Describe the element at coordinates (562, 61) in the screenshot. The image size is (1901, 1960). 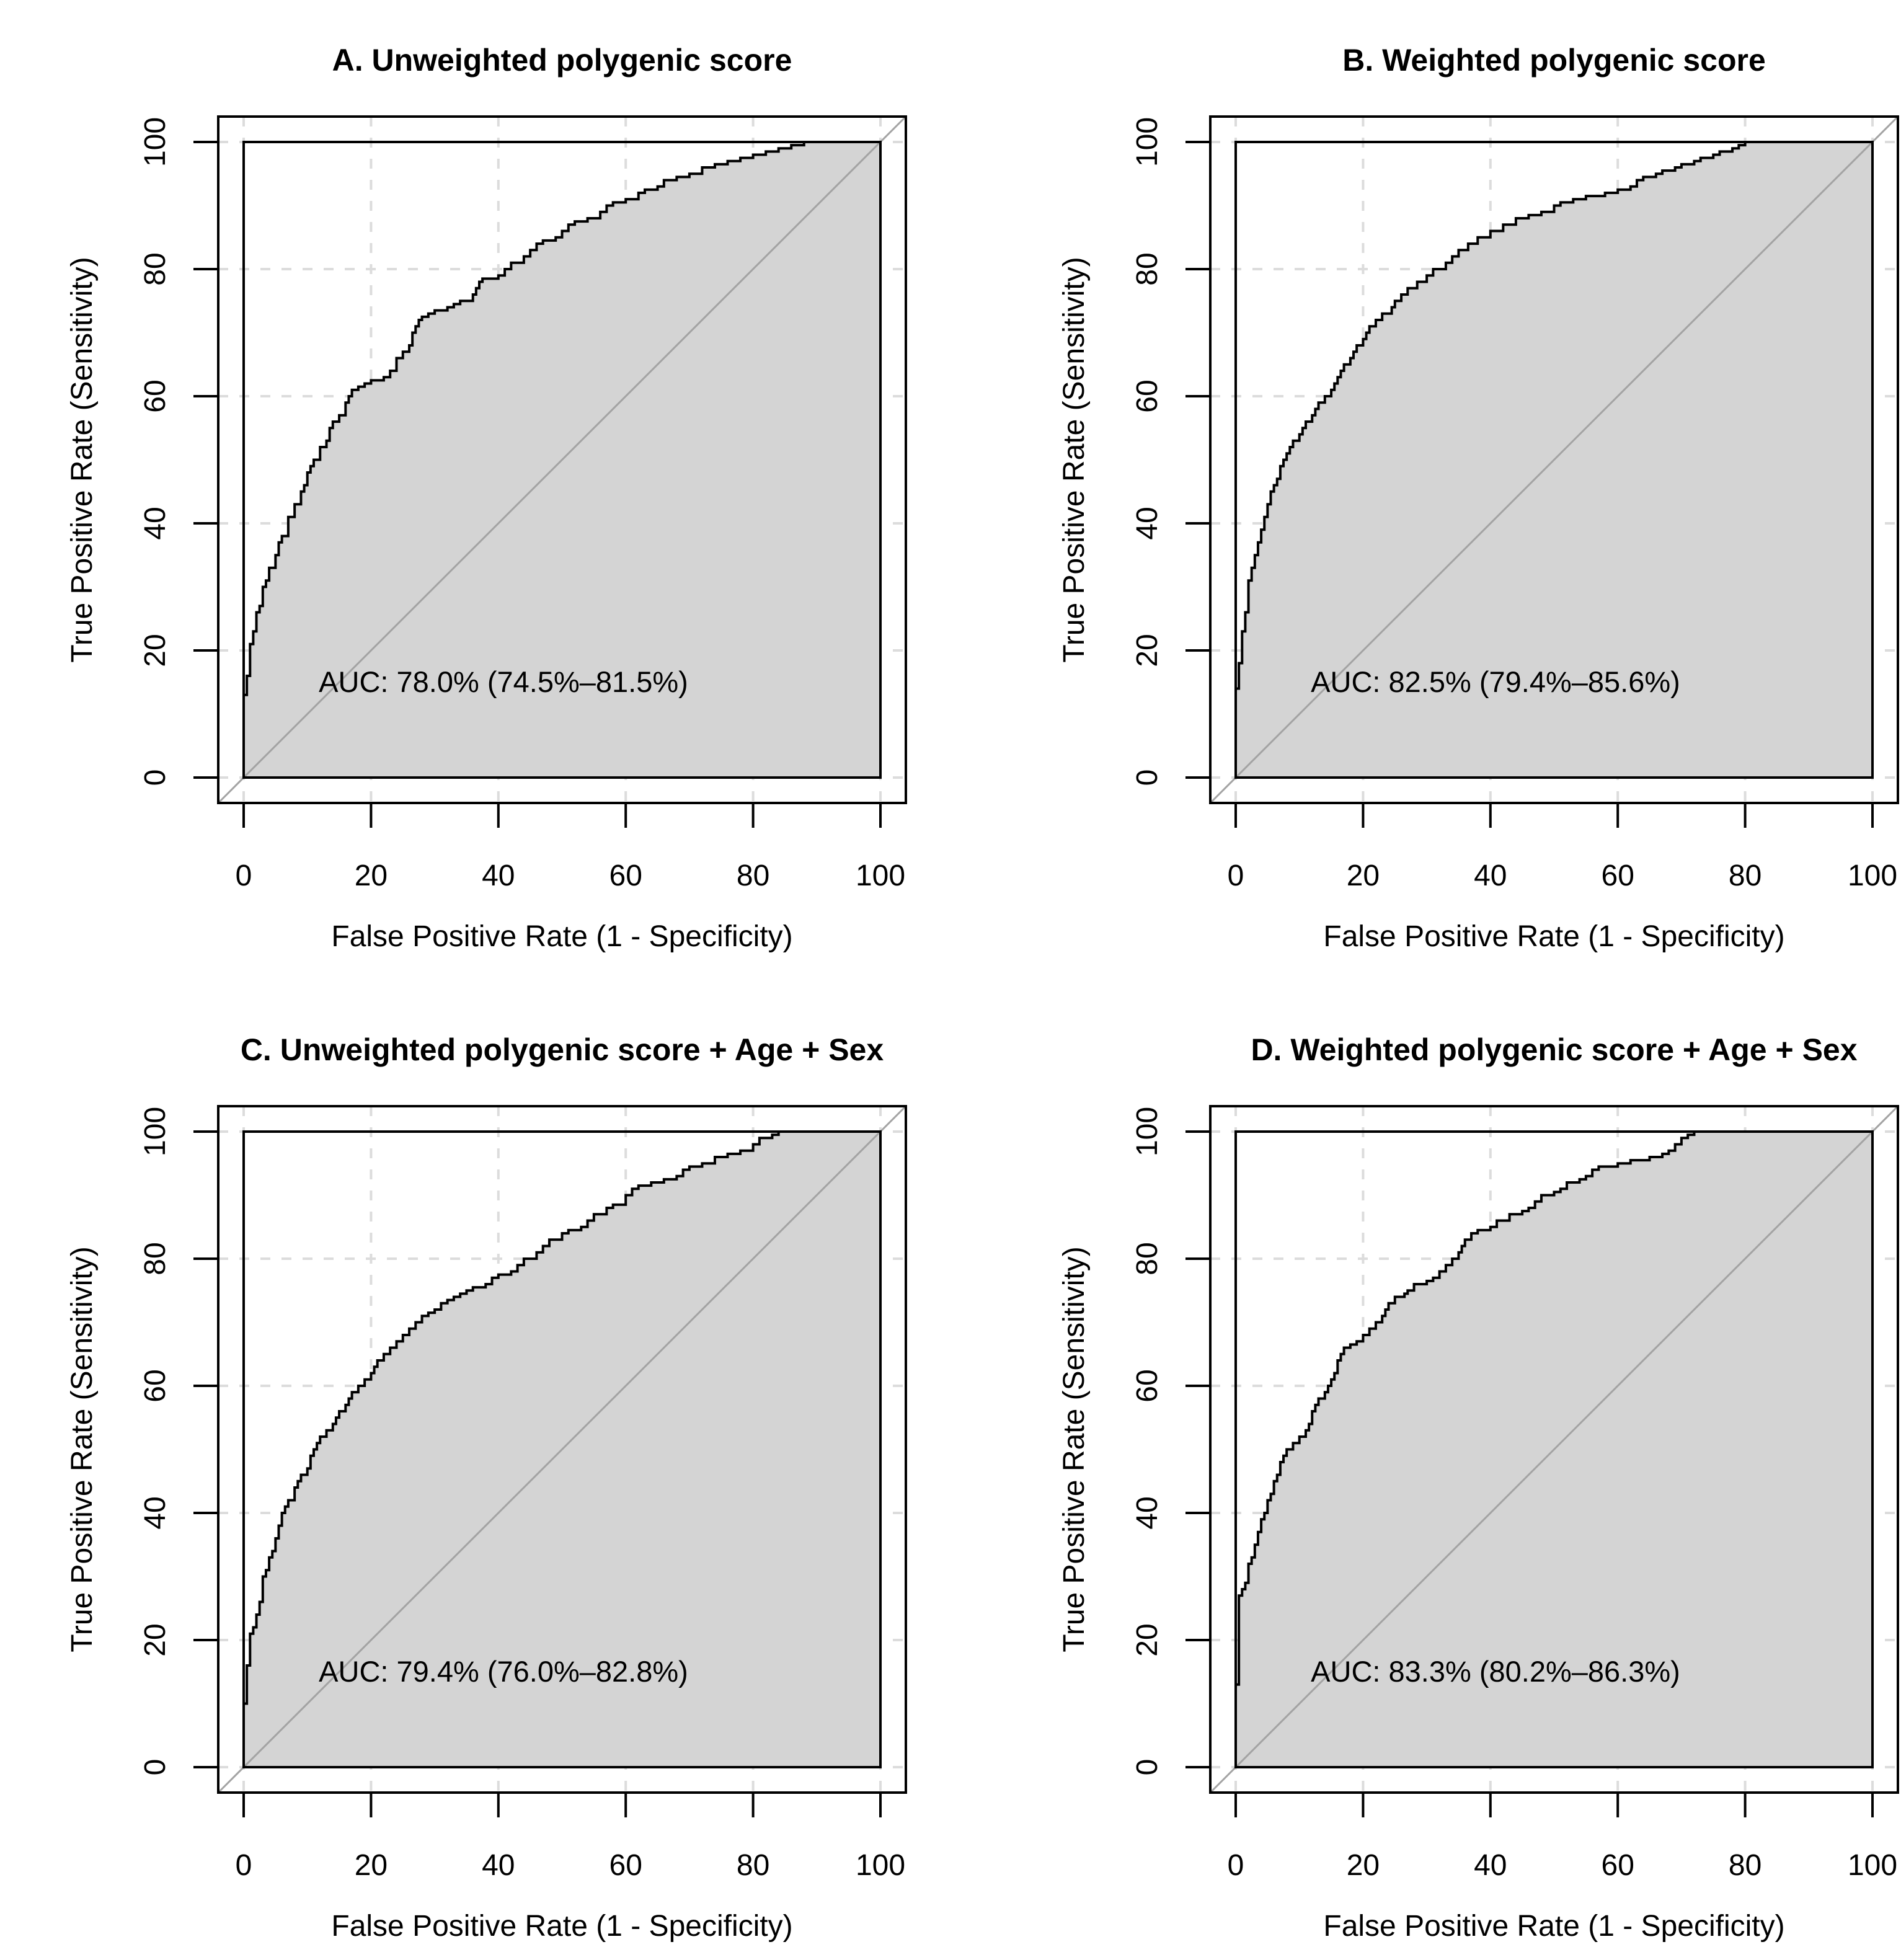
I see `panel-title: A. Unweighted polygenic score` at that location.